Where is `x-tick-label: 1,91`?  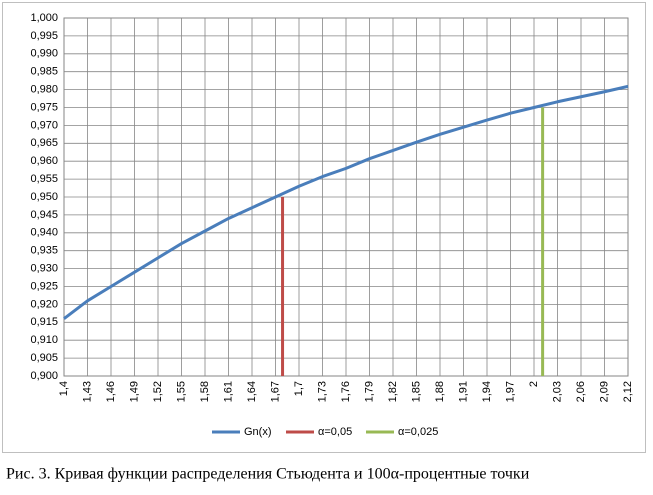 x-tick-label: 1,91 is located at coordinates (463, 391).